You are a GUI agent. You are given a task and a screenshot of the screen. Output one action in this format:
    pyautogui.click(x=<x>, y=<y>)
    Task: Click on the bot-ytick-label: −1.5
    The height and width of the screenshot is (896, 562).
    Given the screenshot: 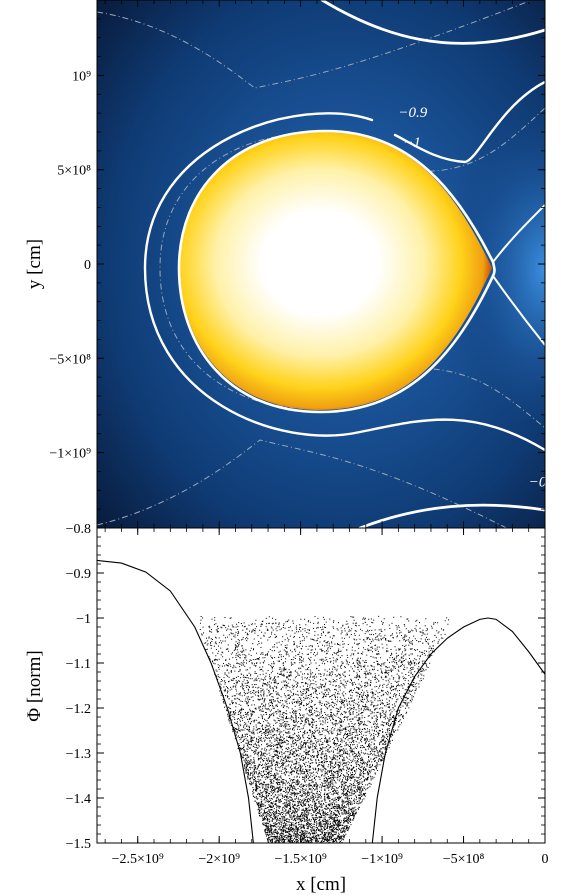 What is the action you would take?
    pyautogui.click(x=78, y=844)
    